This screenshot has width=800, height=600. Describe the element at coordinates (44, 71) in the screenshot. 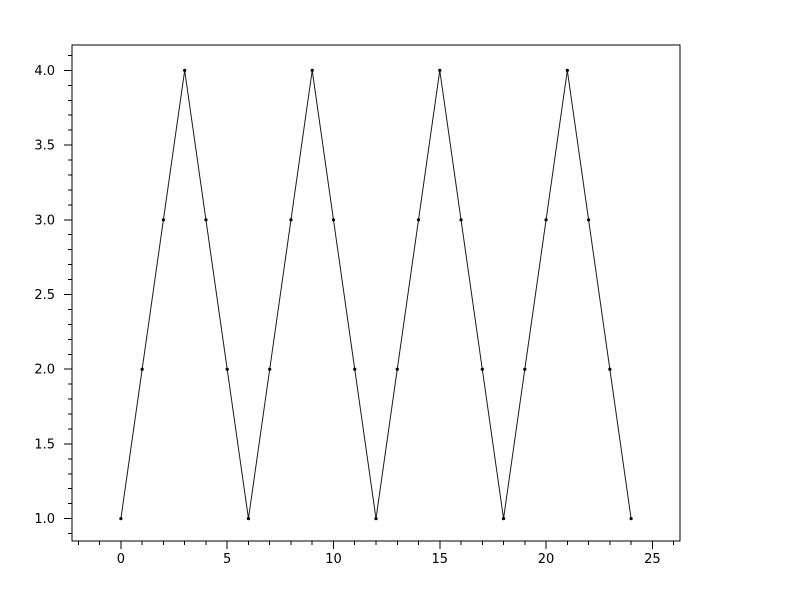

I see `y-tick-label: 4.0` at that location.